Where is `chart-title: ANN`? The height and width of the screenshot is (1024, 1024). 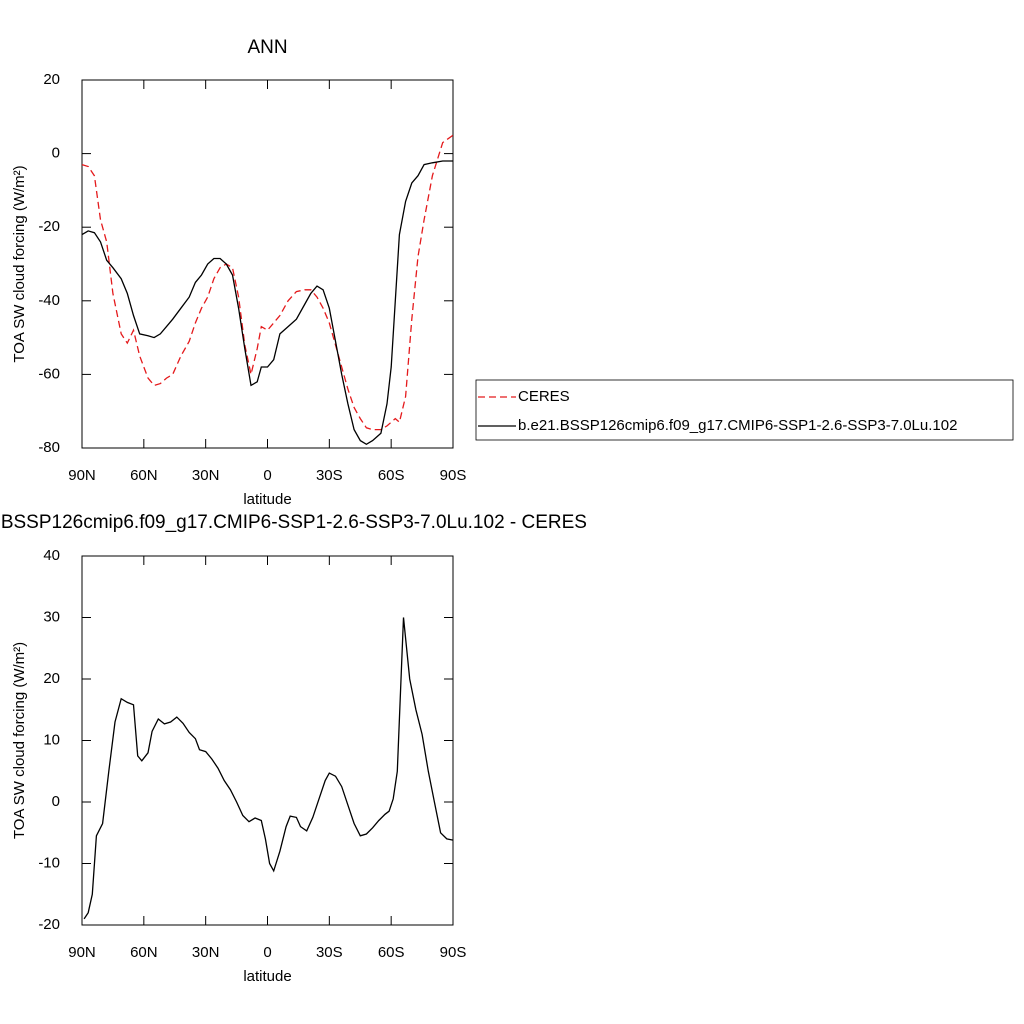
chart-title: ANN is located at coordinates (267, 47).